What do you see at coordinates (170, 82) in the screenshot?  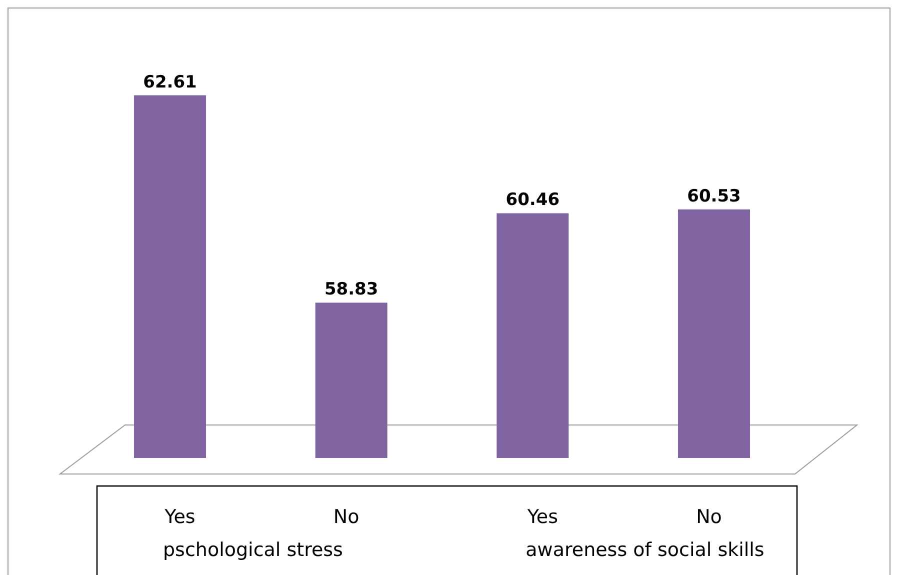 I see `data-label: 62.61` at bounding box center [170, 82].